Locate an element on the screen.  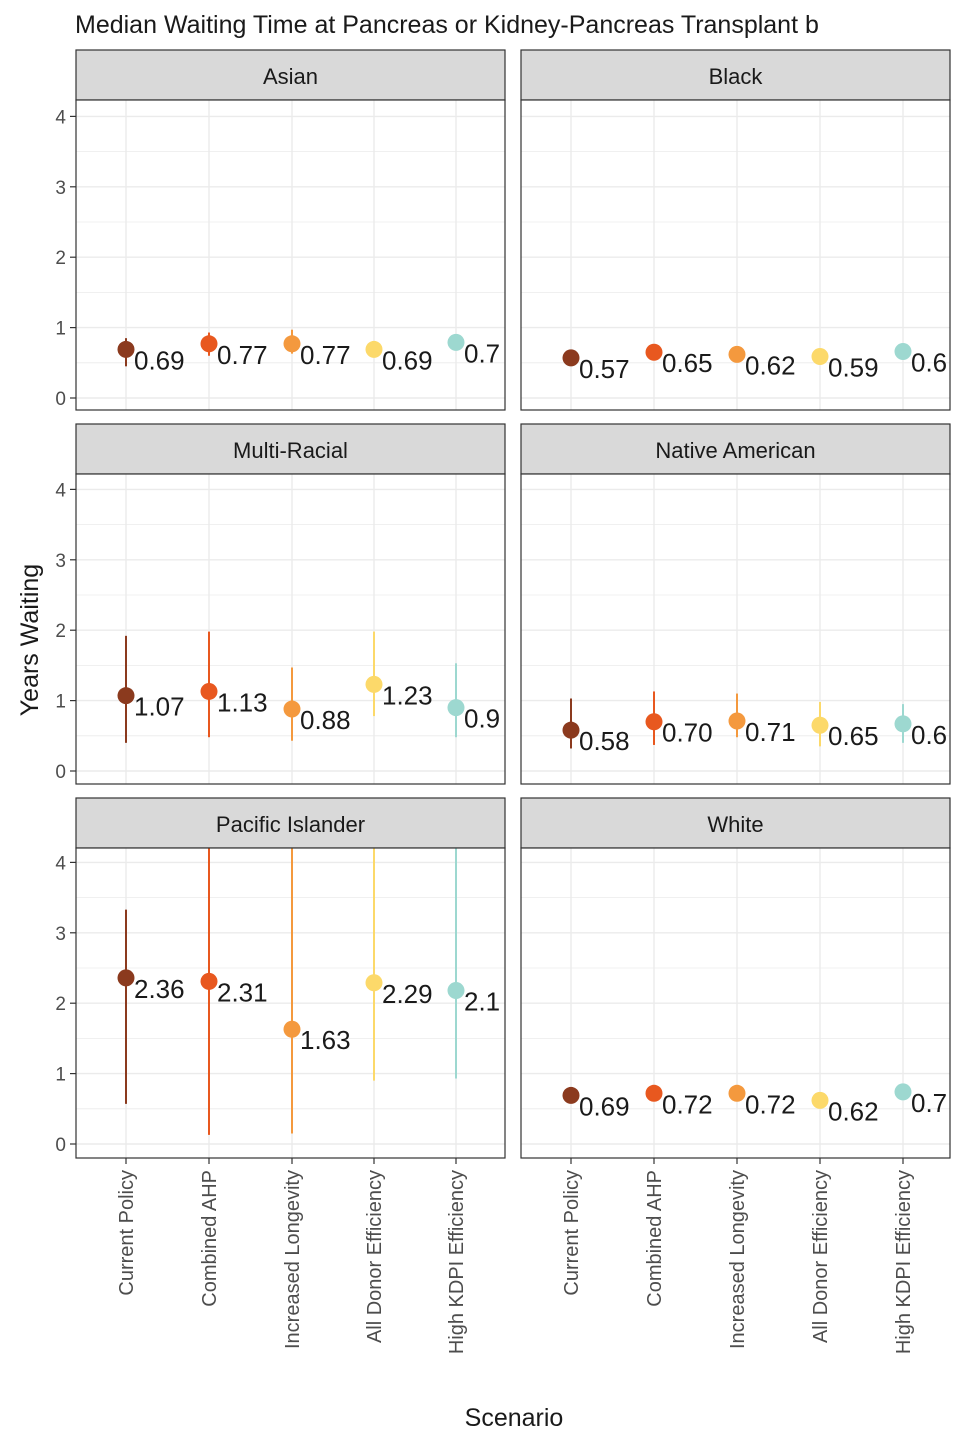
x-tick-label: High KDPI Efficiency is located at coordinates (904, 1262).